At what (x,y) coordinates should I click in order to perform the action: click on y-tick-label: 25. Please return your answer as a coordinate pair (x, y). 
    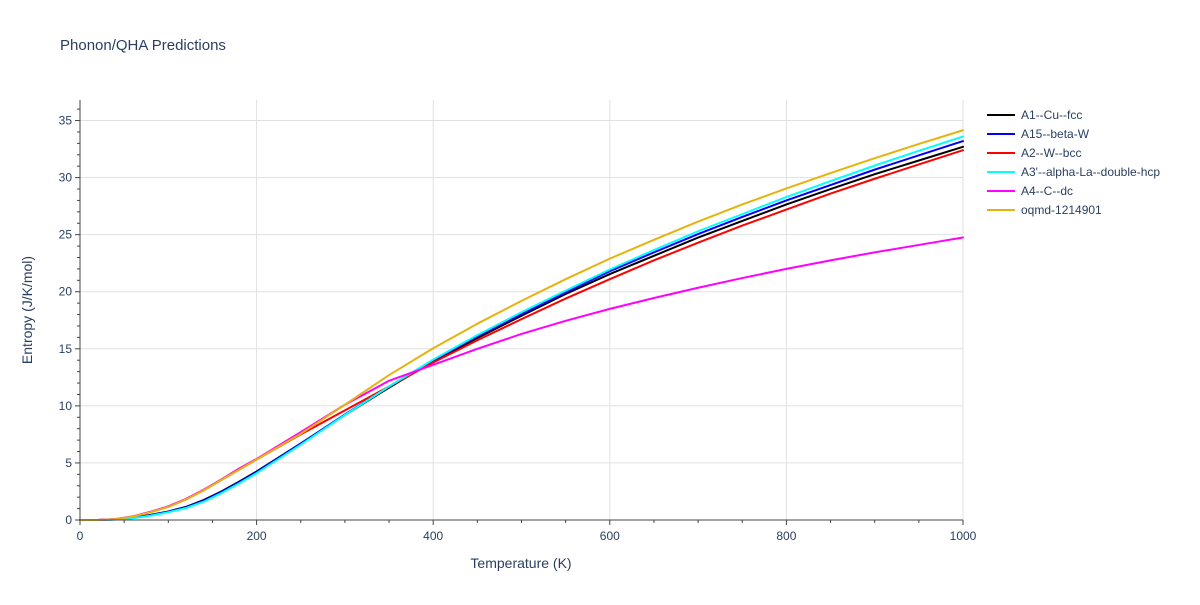
    Looking at the image, I should click on (66, 235).